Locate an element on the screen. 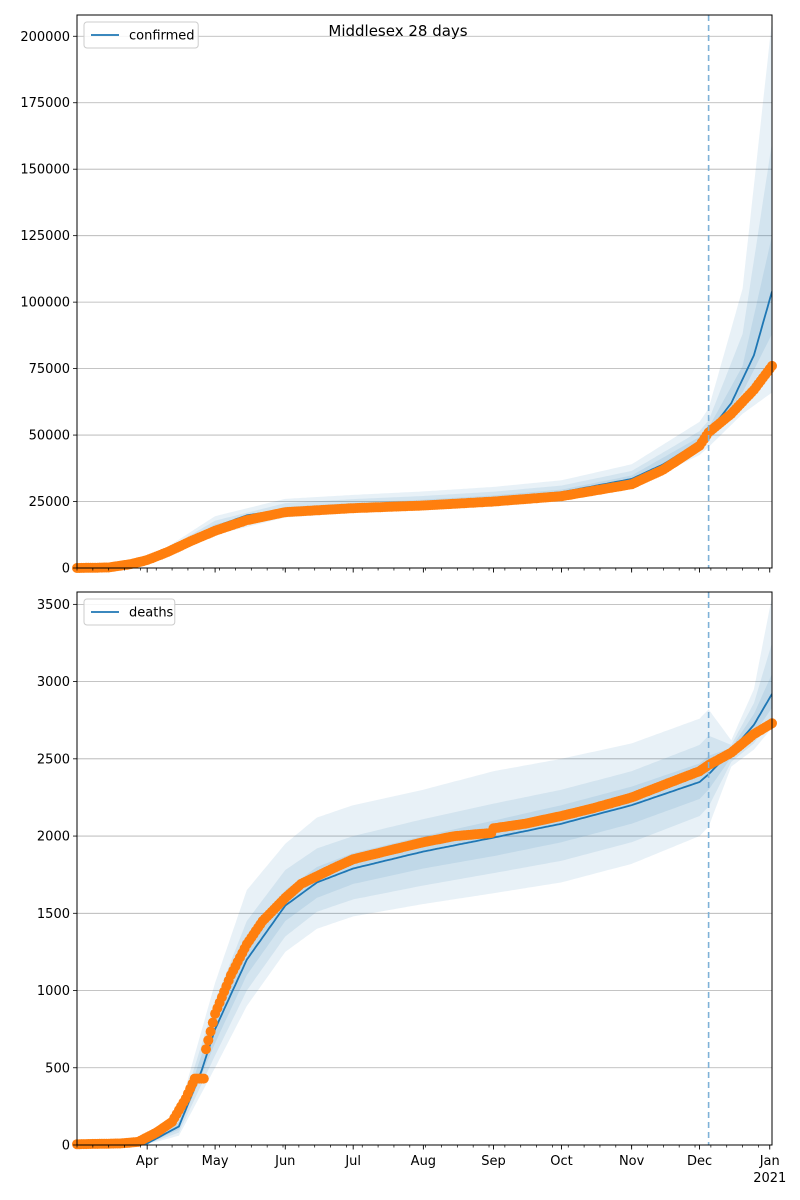 Image resolution: width=800 pixels, height=1200 pixels. x-tick-label: Oct is located at coordinates (561, 1161).